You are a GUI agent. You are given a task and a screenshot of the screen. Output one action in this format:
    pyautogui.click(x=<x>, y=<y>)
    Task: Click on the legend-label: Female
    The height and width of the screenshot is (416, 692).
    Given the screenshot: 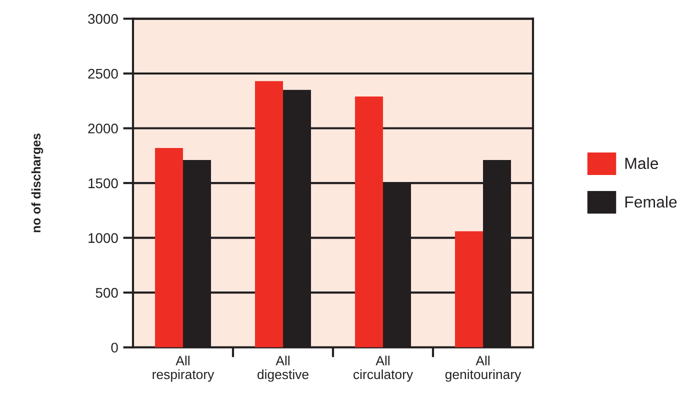 What is the action you would take?
    pyautogui.click(x=651, y=202)
    